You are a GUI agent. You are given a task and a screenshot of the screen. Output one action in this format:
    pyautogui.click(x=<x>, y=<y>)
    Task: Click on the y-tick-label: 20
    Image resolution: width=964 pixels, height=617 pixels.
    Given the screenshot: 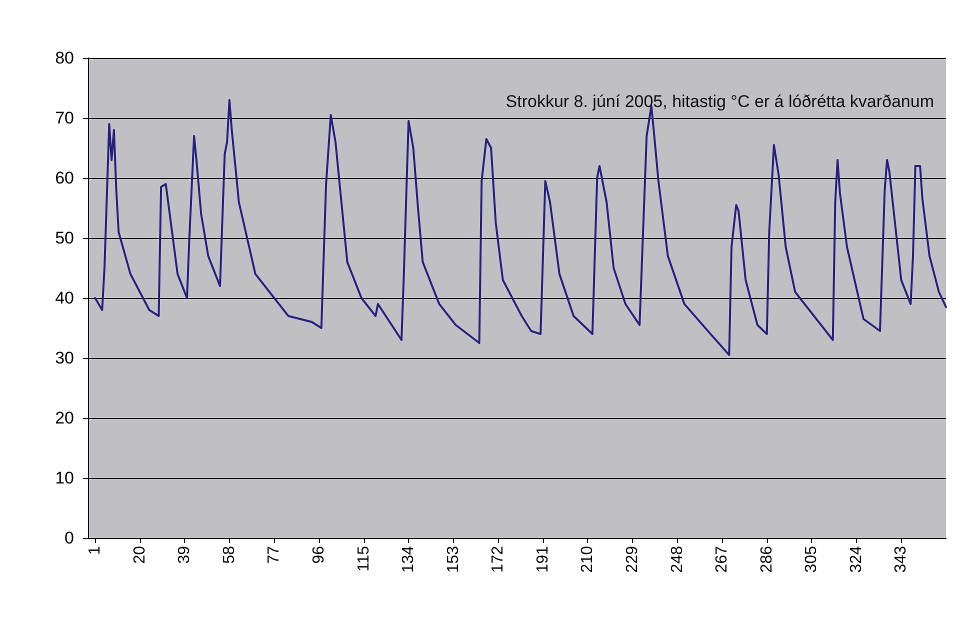 What is the action you would take?
    pyautogui.click(x=64, y=418)
    